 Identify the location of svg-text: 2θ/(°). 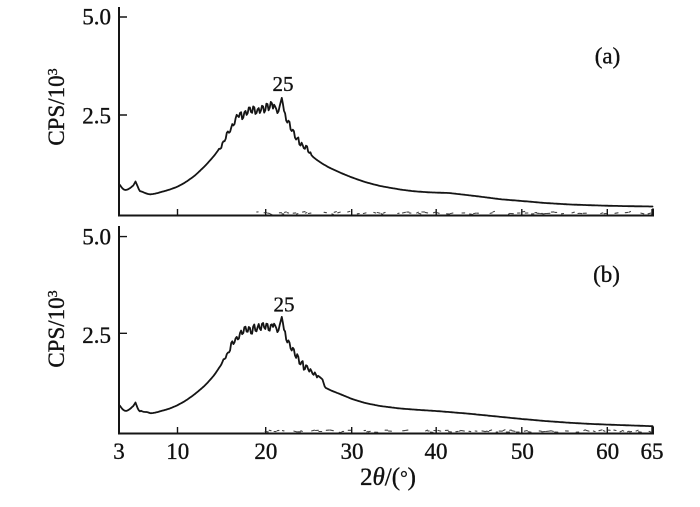
(388, 477).